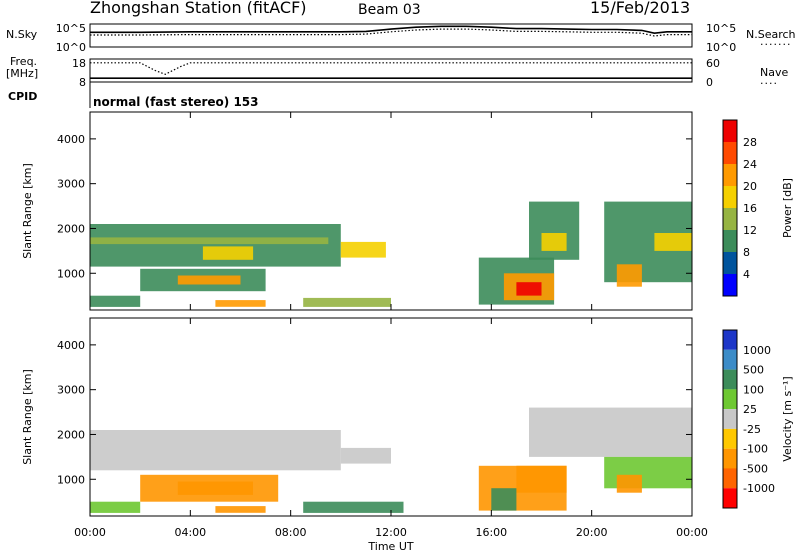  What do you see at coordinates (71, 139) in the screenshot?
I see `power-ytick-label-3: 4000` at bounding box center [71, 139].